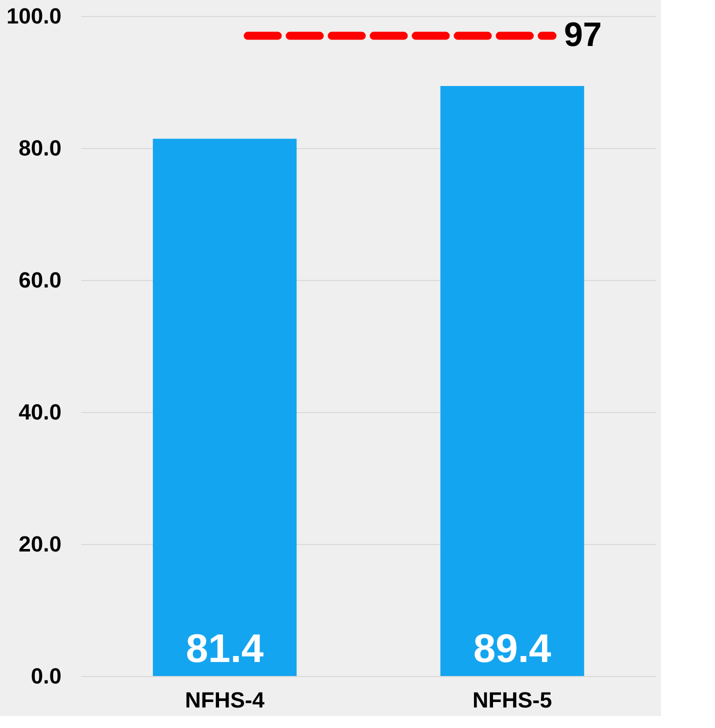  I want to click on ref-line-label: 97, so click(583, 35).